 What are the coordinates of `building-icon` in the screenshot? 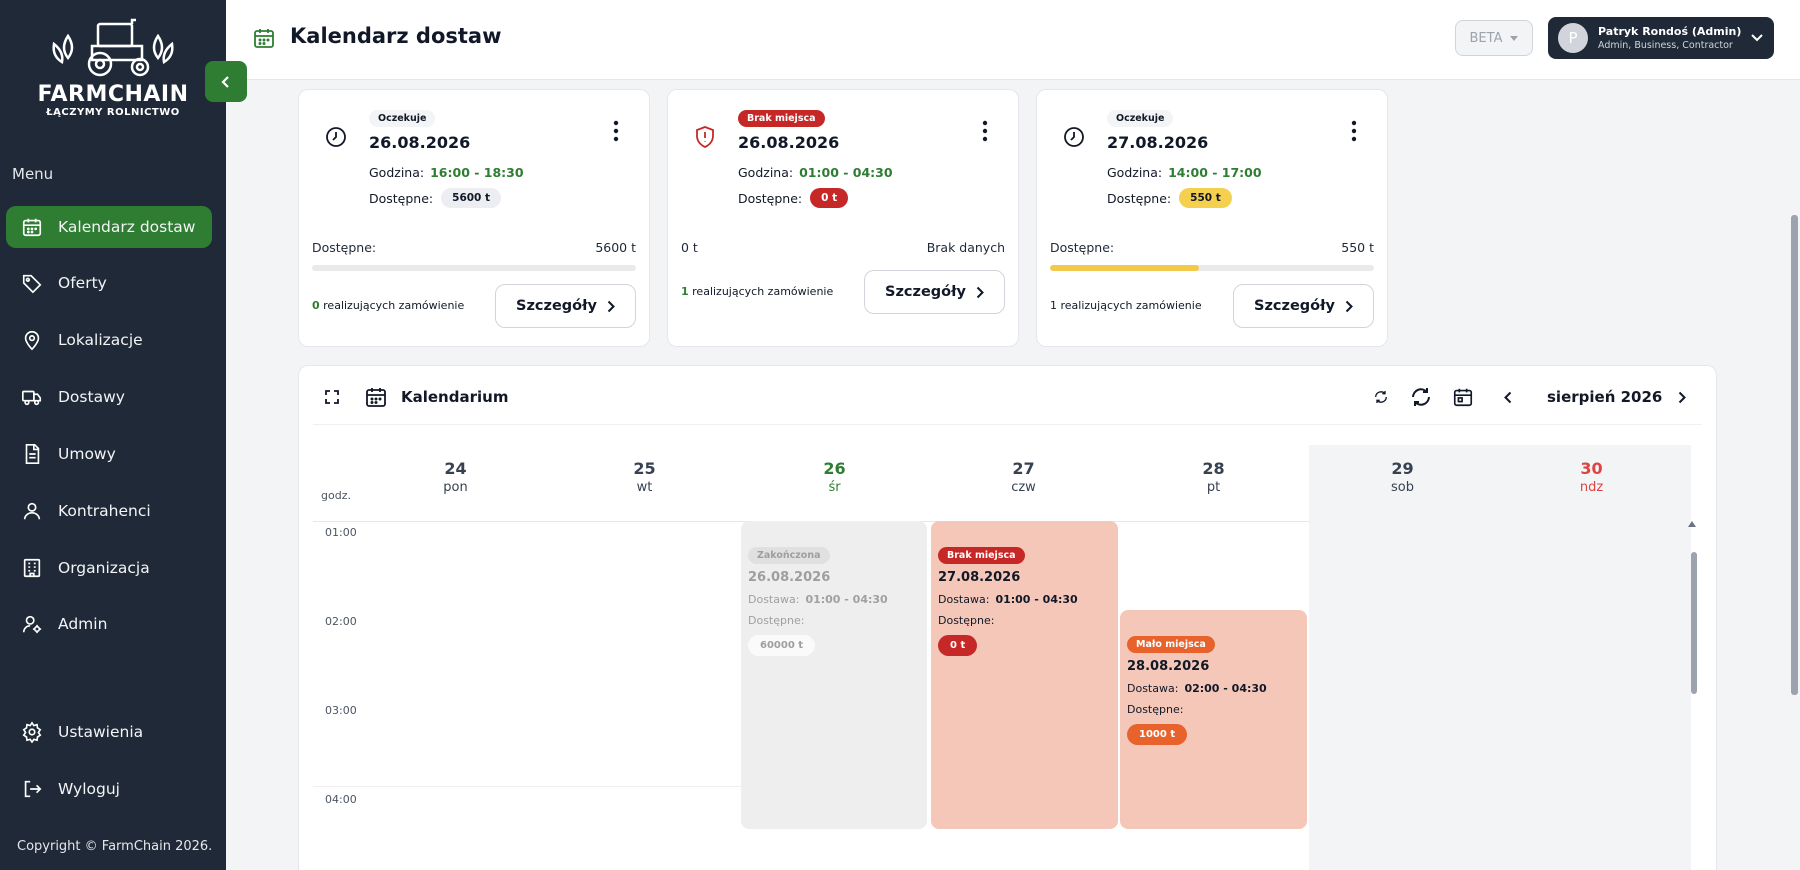 It's located at (32, 568).